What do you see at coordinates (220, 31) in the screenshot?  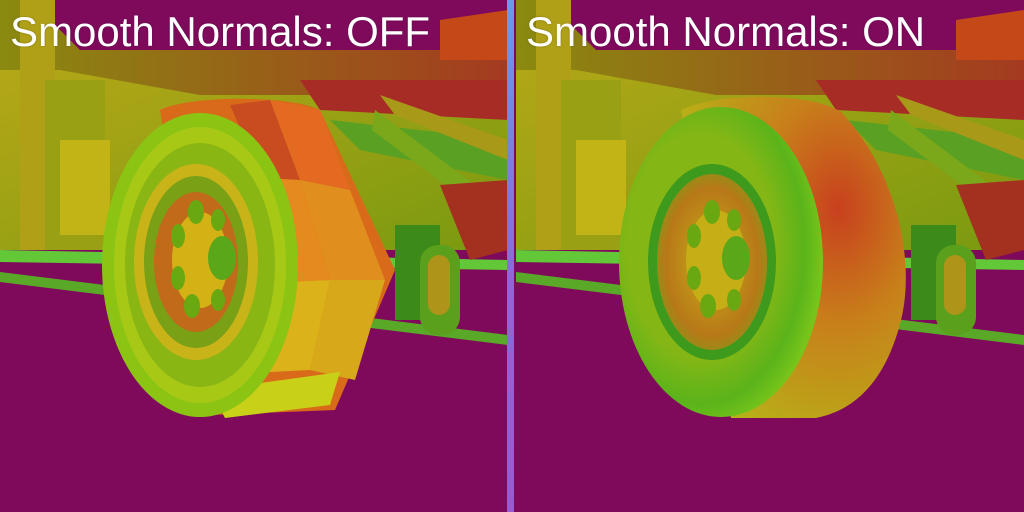 I see `smooth-normals-off-label: Smooth Normals: OFF` at bounding box center [220, 31].